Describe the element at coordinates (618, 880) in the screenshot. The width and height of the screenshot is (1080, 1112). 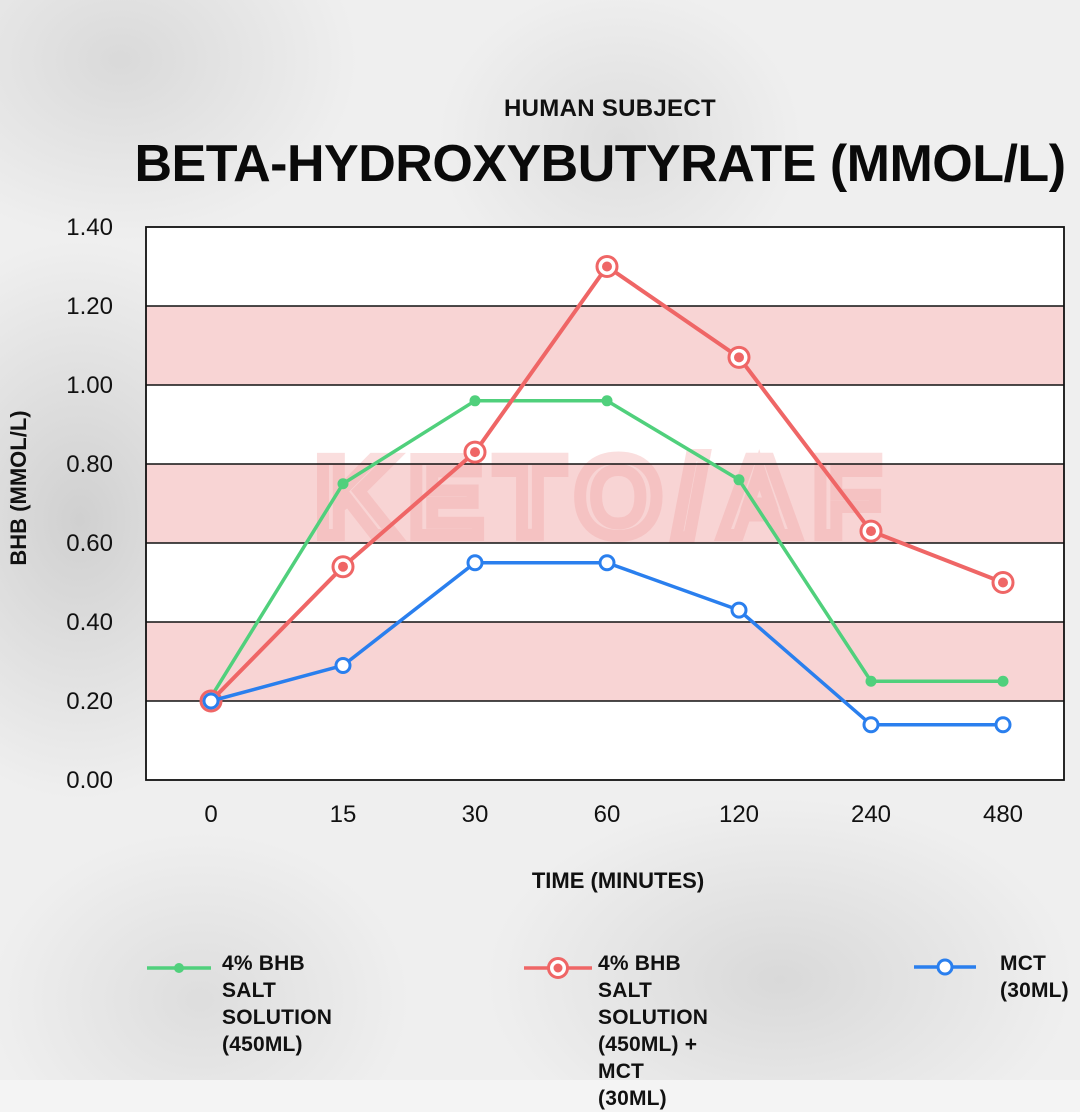
I see `x-axis-title: TIME (MINUTES)` at that location.